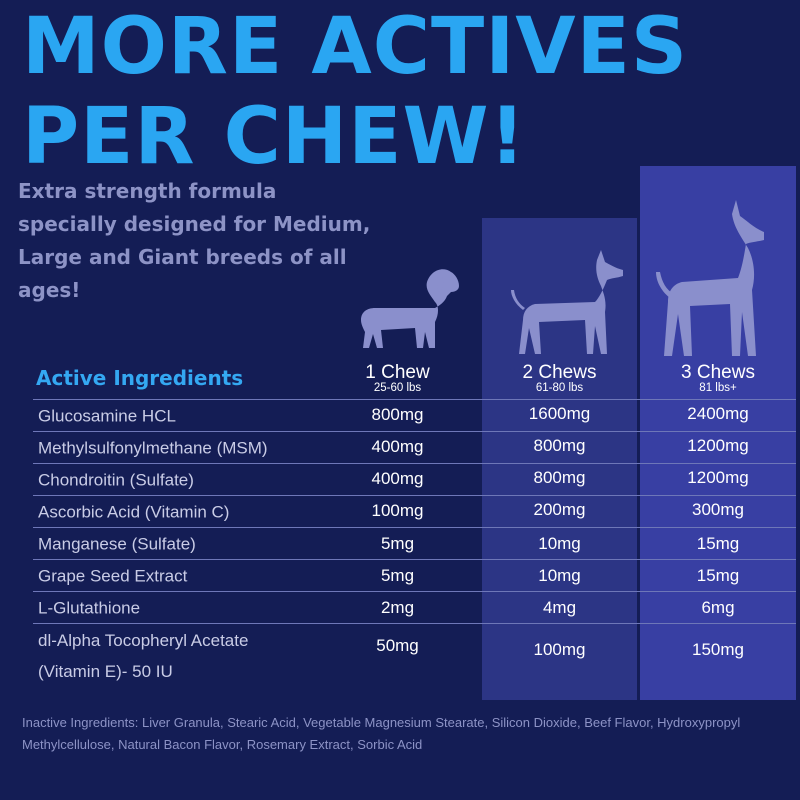 The image size is (800, 800). Describe the element at coordinates (559, 413) in the screenshot. I see `value-2-chews: 1600mg` at that location.